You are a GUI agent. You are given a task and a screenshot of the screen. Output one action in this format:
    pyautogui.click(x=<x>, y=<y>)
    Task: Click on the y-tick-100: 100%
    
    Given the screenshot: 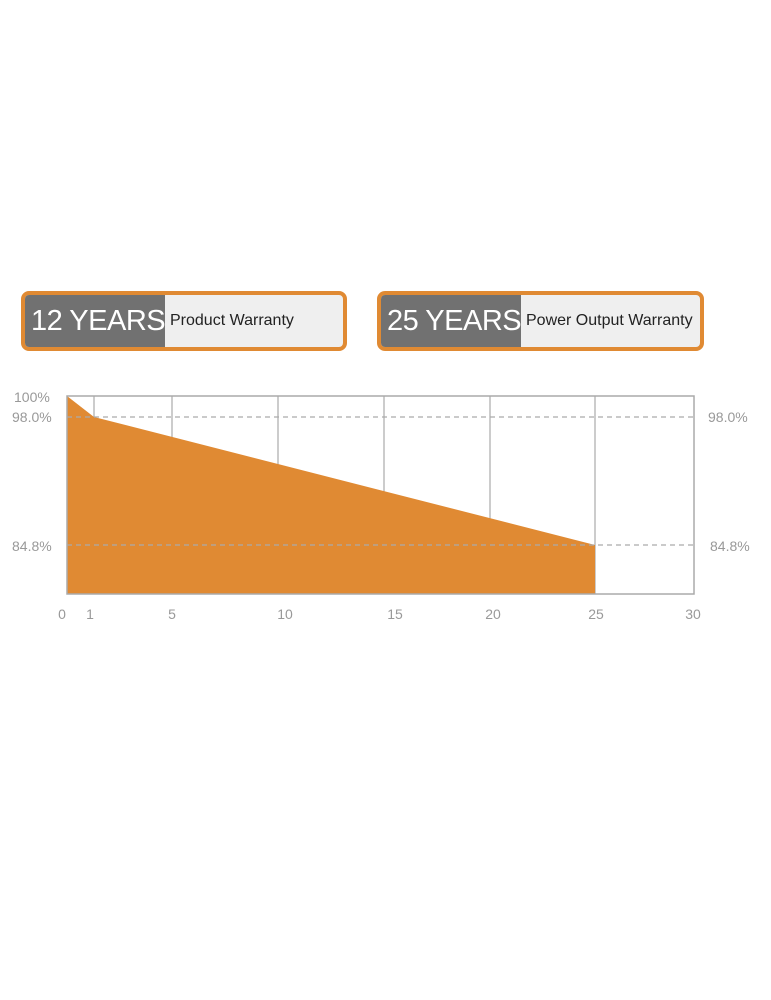 What is the action you would take?
    pyautogui.click(x=32, y=397)
    